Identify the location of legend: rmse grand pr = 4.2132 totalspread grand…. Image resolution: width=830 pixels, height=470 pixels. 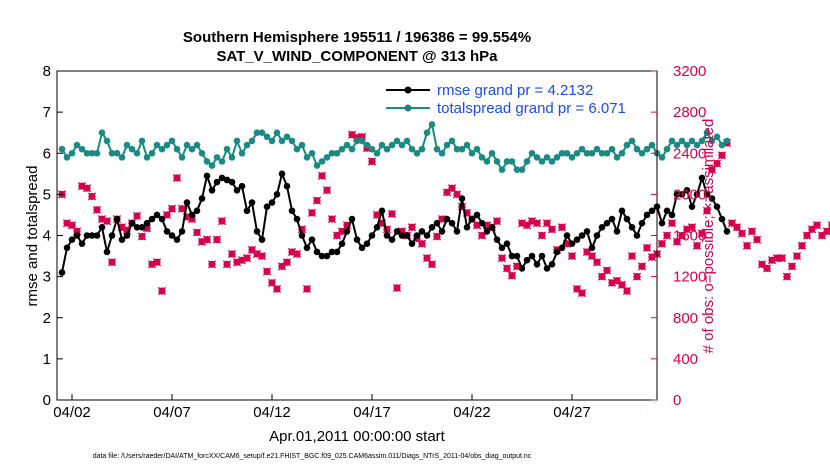
(515, 99).